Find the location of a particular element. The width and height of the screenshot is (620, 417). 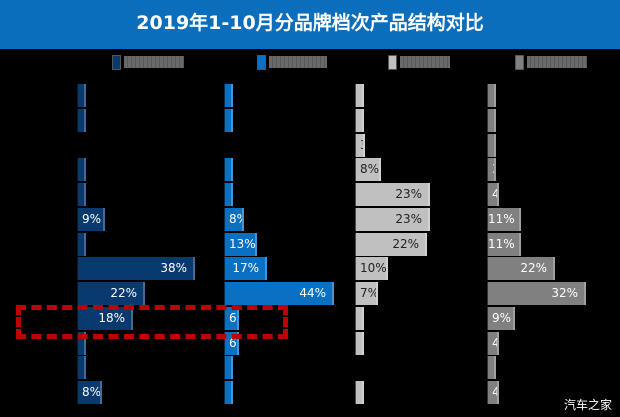

bar-series3-row9: 7% is located at coordinates (366, 293).